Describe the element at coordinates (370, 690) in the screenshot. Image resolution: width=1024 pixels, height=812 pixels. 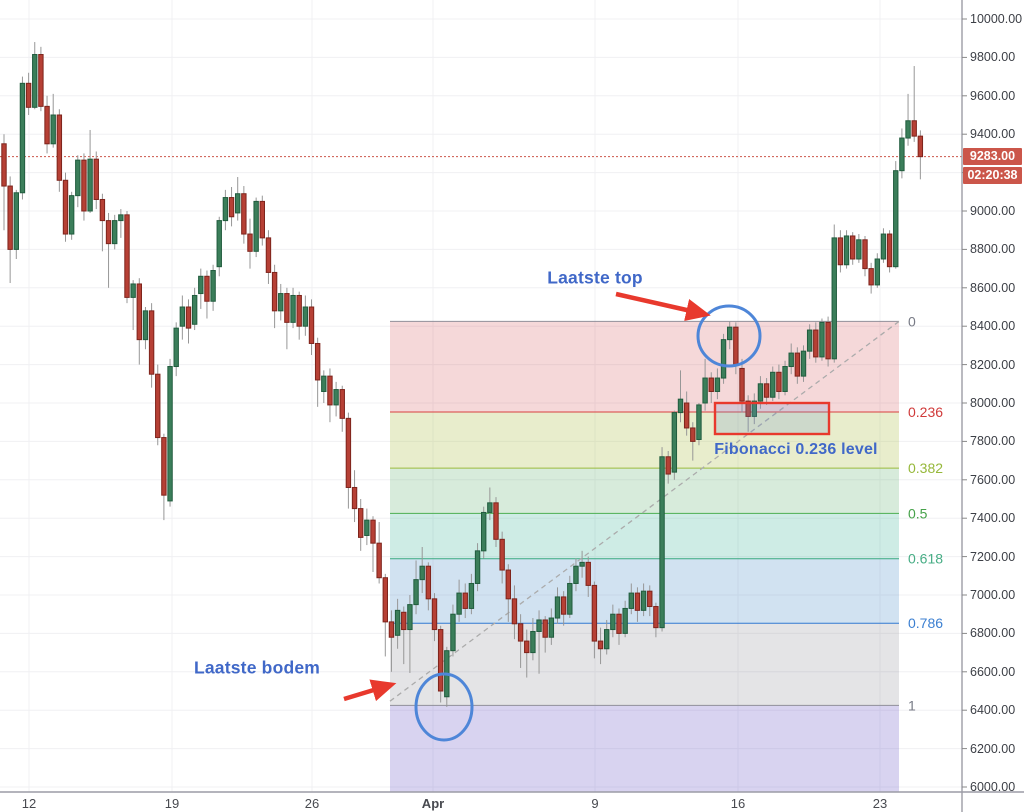
I see `arrow-laatste-bodem` at that location.